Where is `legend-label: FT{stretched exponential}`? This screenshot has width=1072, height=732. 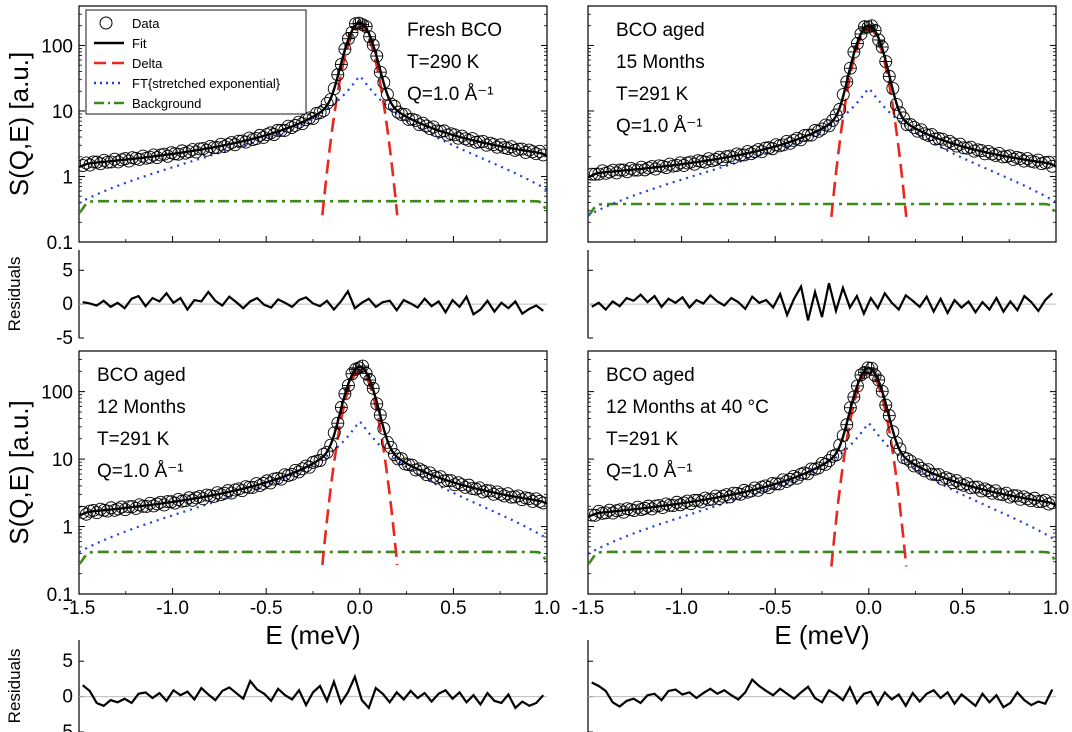
legend-label: FT{stretched exponential} is located at coordinates (206, 83).